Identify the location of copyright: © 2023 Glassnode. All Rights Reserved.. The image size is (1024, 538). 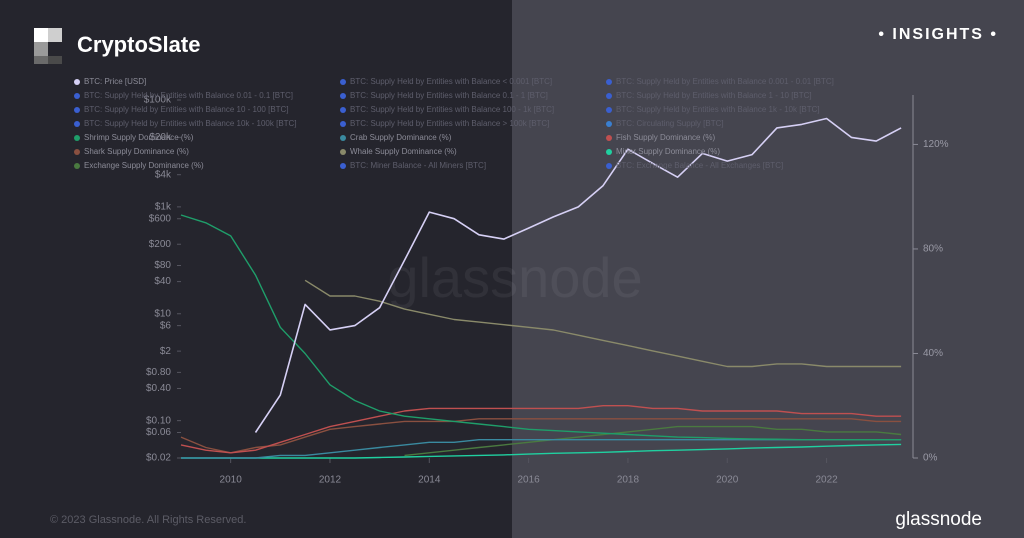
(148, 520).